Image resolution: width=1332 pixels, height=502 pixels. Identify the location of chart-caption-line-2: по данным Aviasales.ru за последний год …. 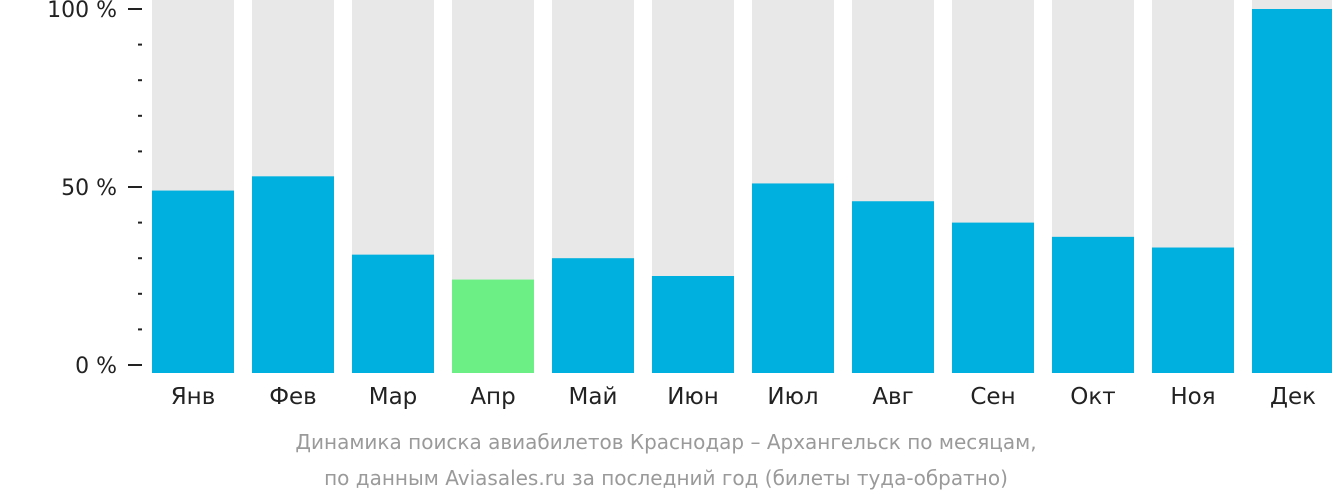
(666, 478).